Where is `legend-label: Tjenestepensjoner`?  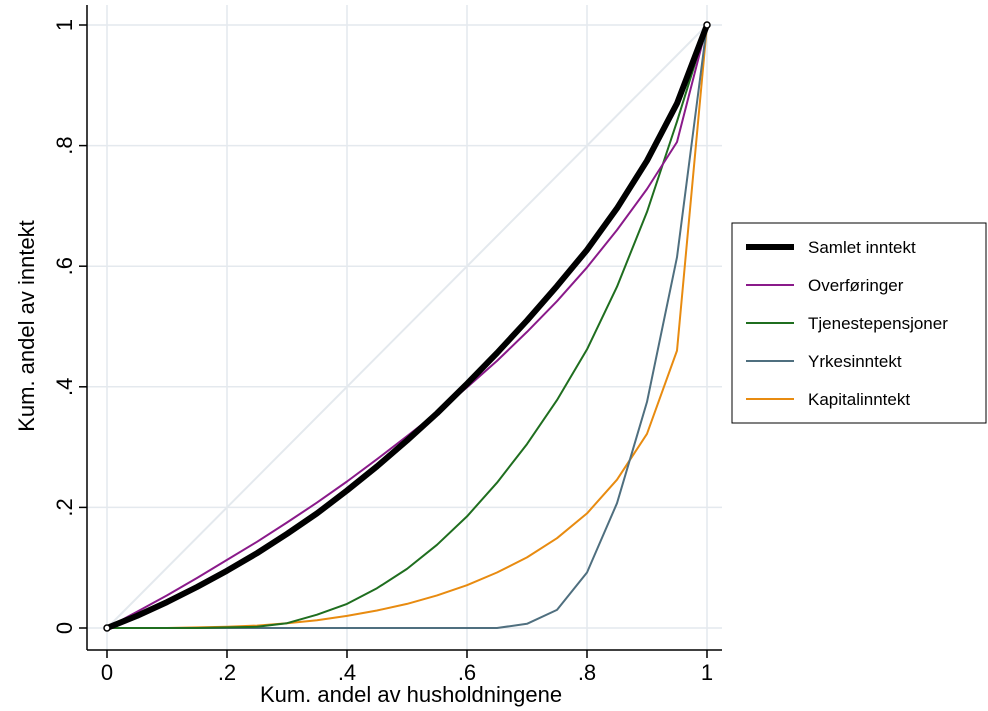 legend-label: Tjenestepensjoner is located at coordinates (878, 323).